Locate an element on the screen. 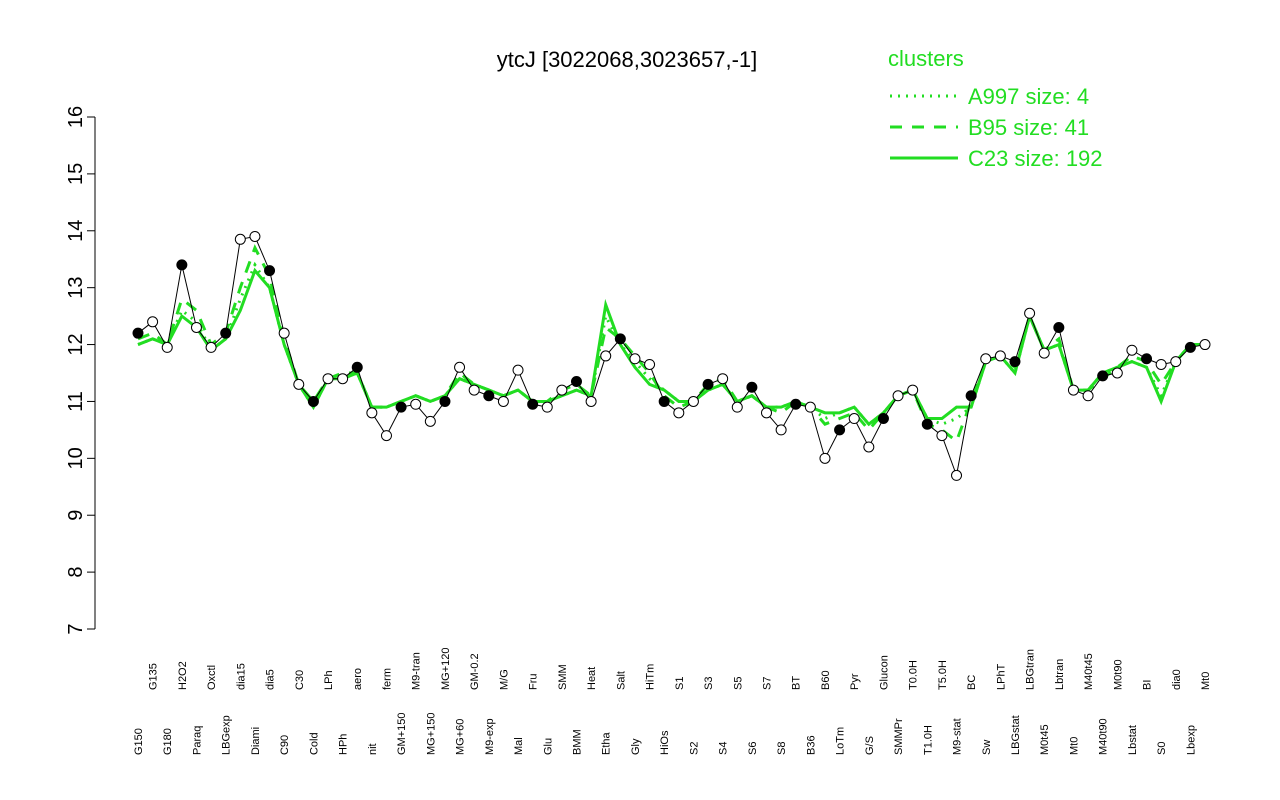 This screenshot has width=1280, height=800. y-tick-label: 10 is located at coordinates (76, 458).